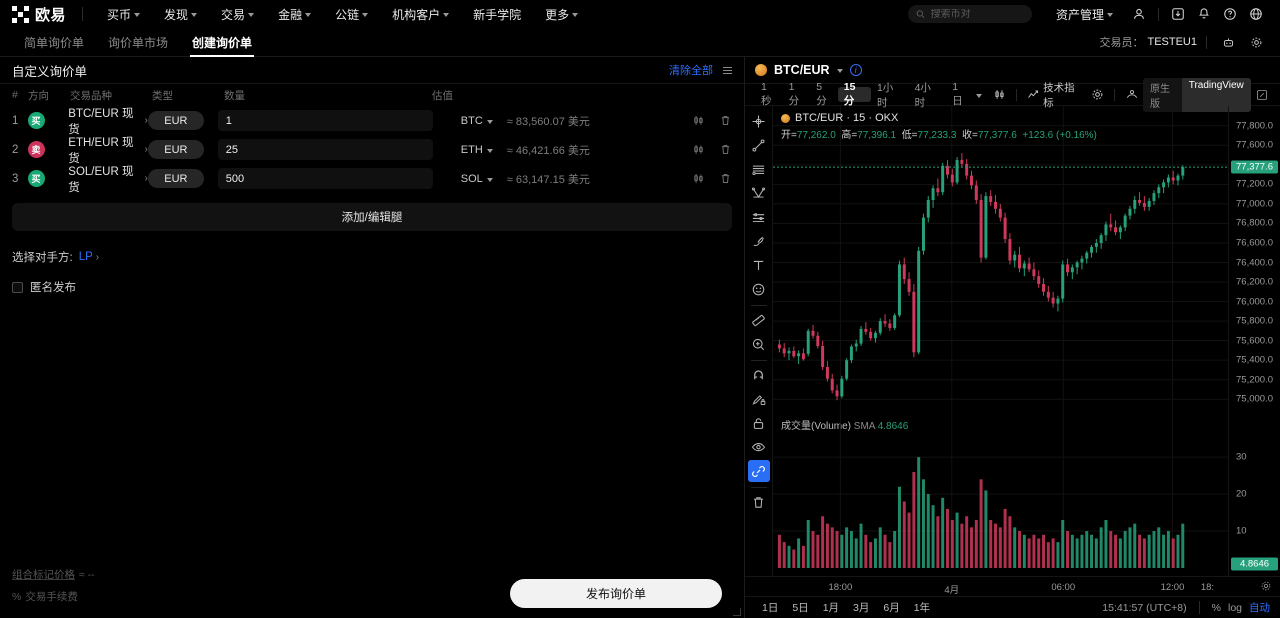 The image size is (1280, 618). What do you see at coordinates (17, 287) in the screenshot?
I see `anonymous-checkbox` at bounding box center [17, 287].